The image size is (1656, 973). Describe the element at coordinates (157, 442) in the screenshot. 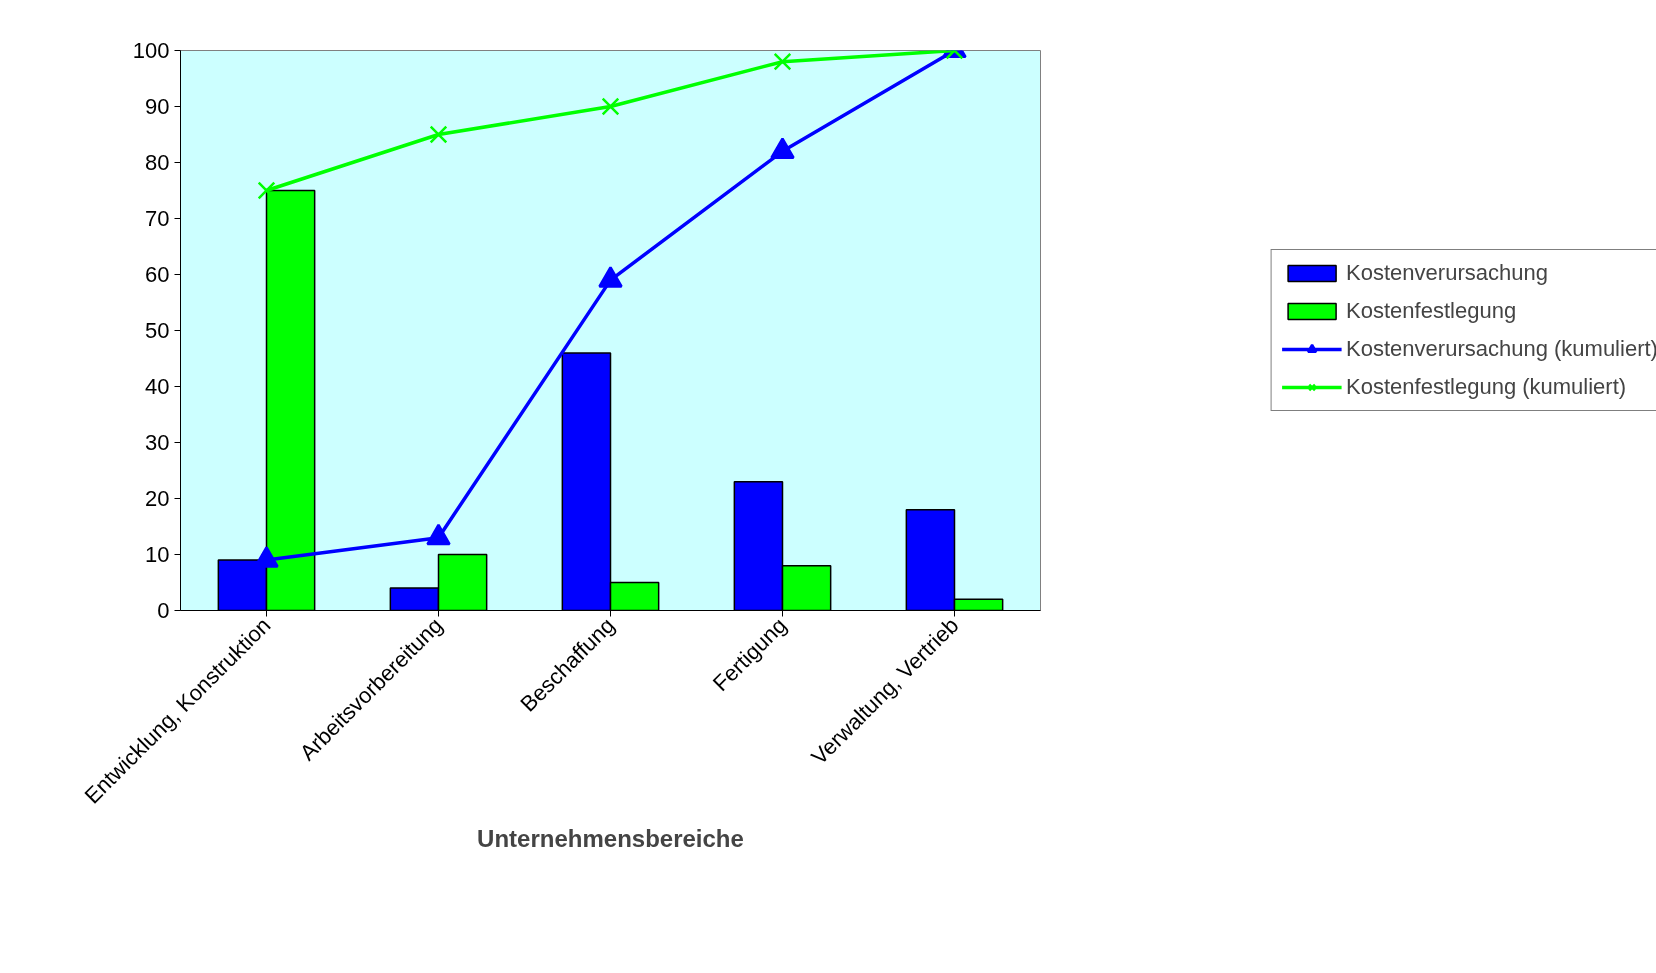

I see `y-tick-label: 30` at that location.